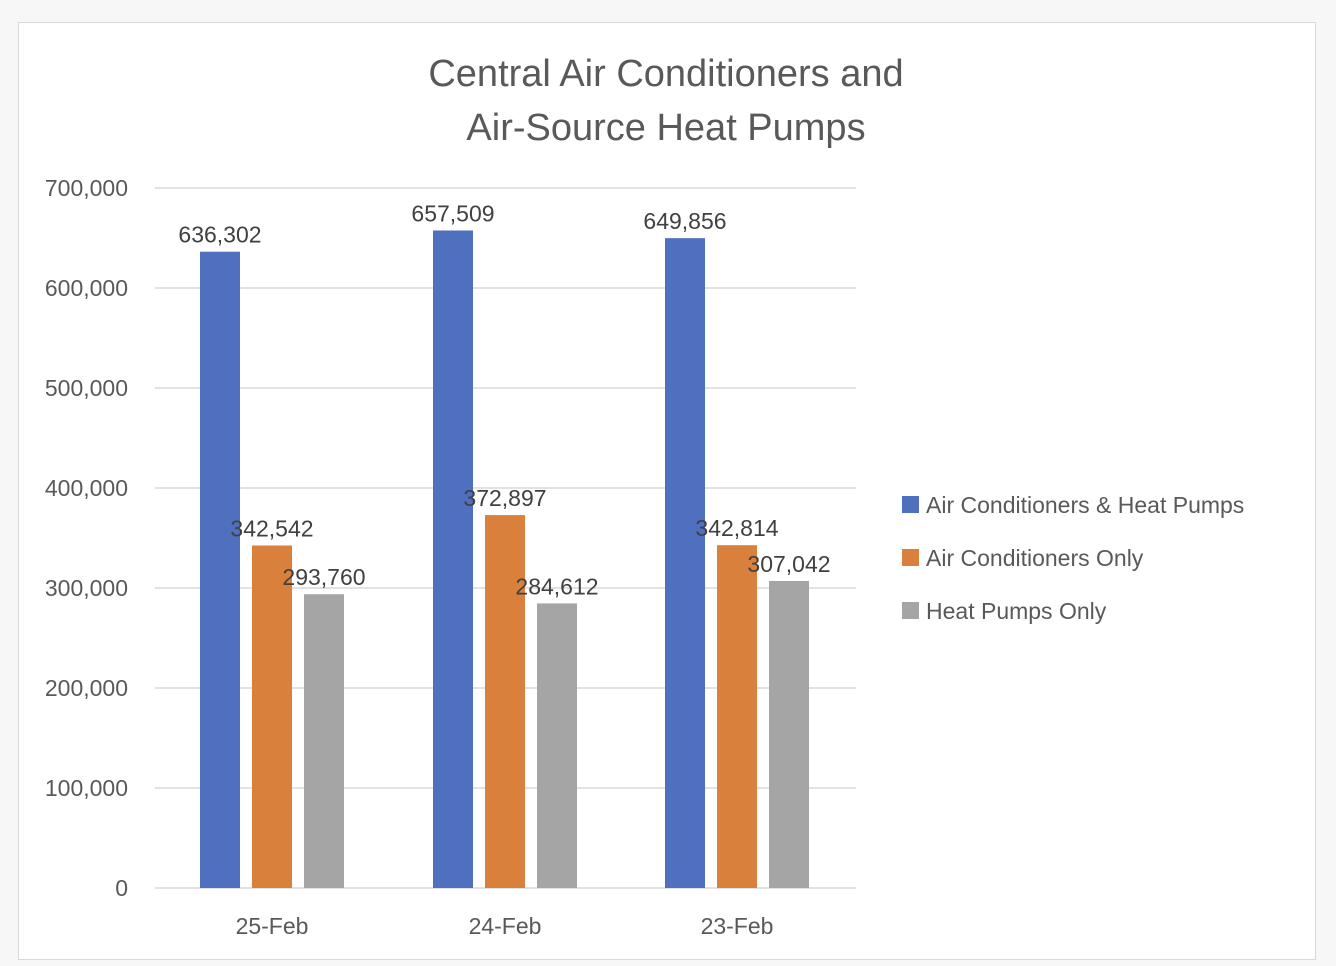  I want to click on data-label: 307,042, so click(788, 564).